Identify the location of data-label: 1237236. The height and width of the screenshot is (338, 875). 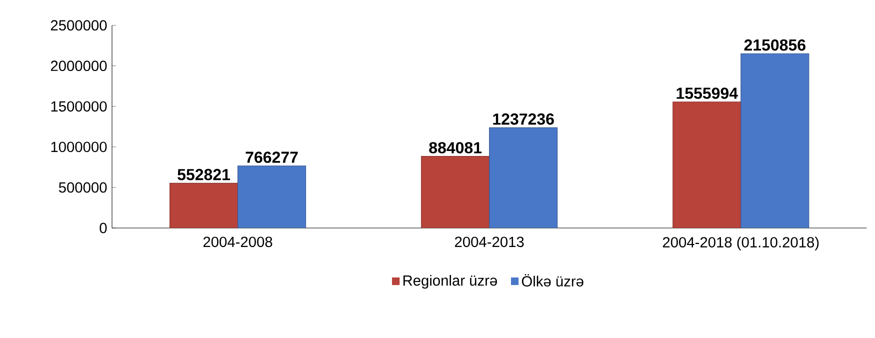
(523, 119).